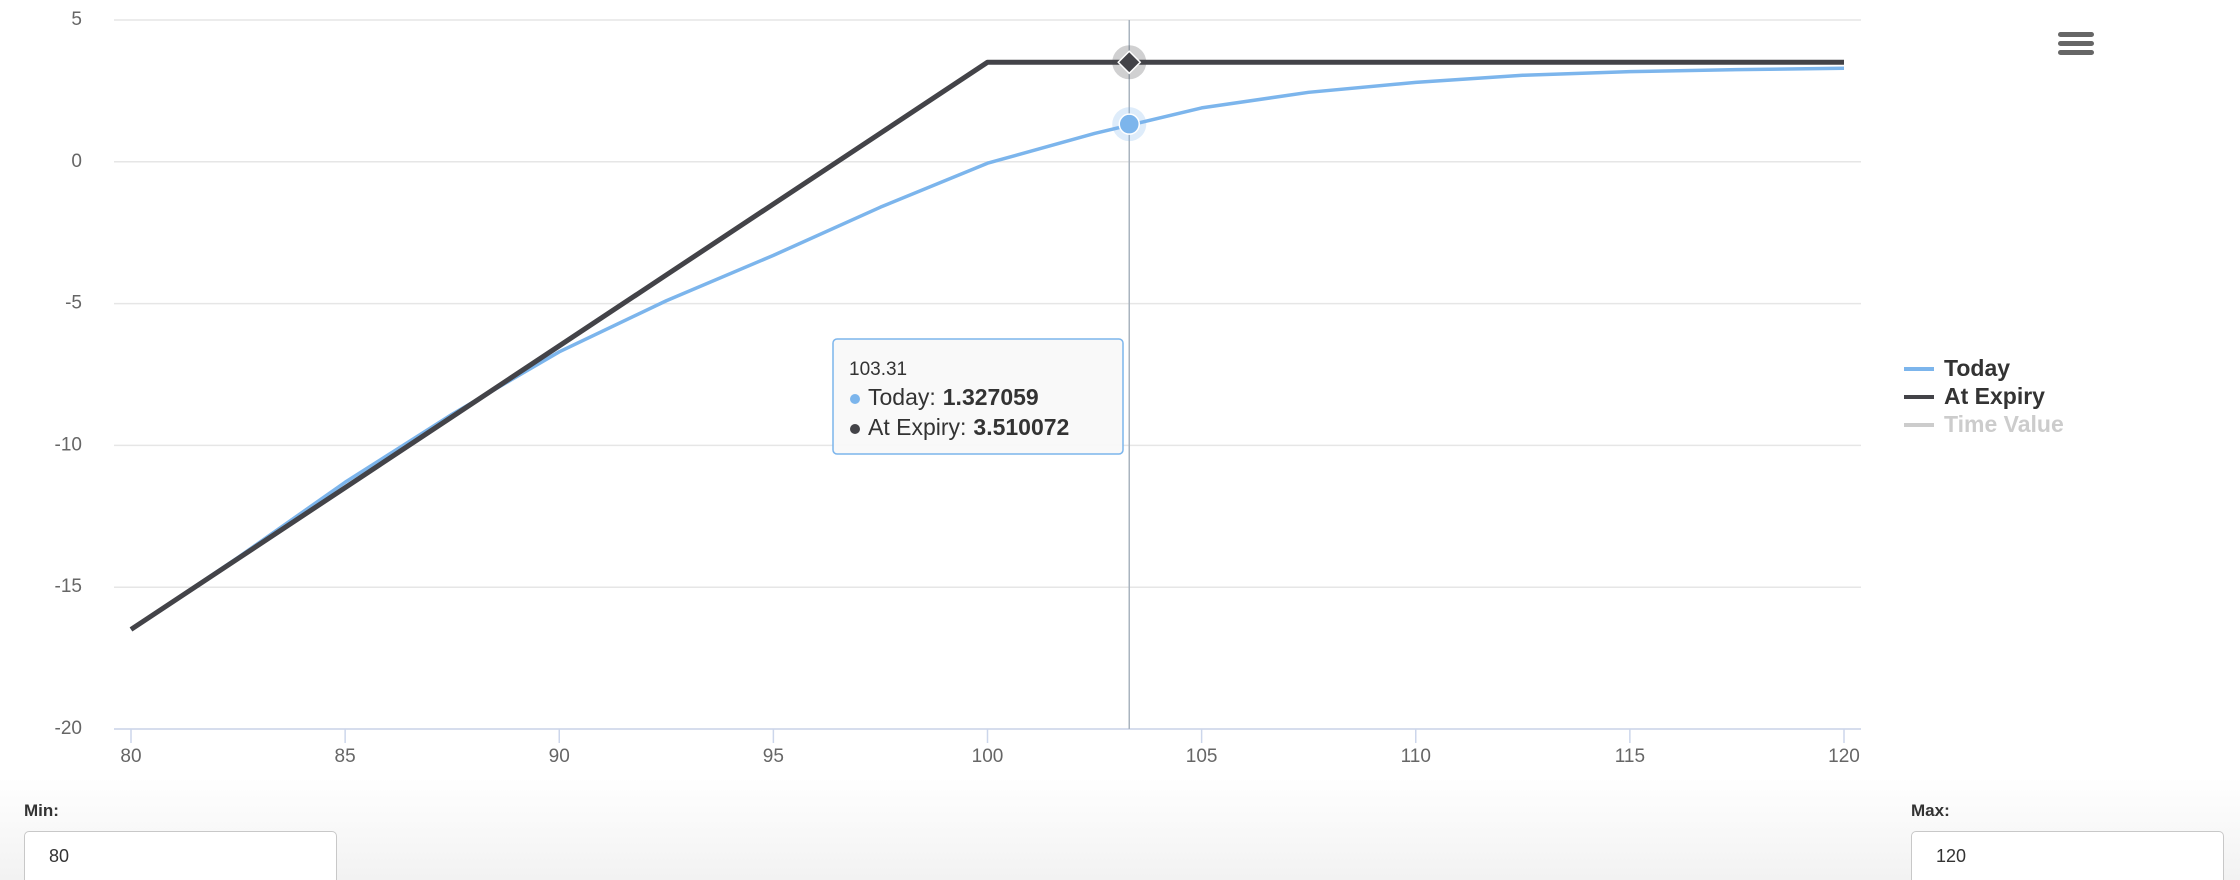  Describe the element at coordinates (1994, 396) in the screenshot. I see `legend-label: At Expiry` at that location.